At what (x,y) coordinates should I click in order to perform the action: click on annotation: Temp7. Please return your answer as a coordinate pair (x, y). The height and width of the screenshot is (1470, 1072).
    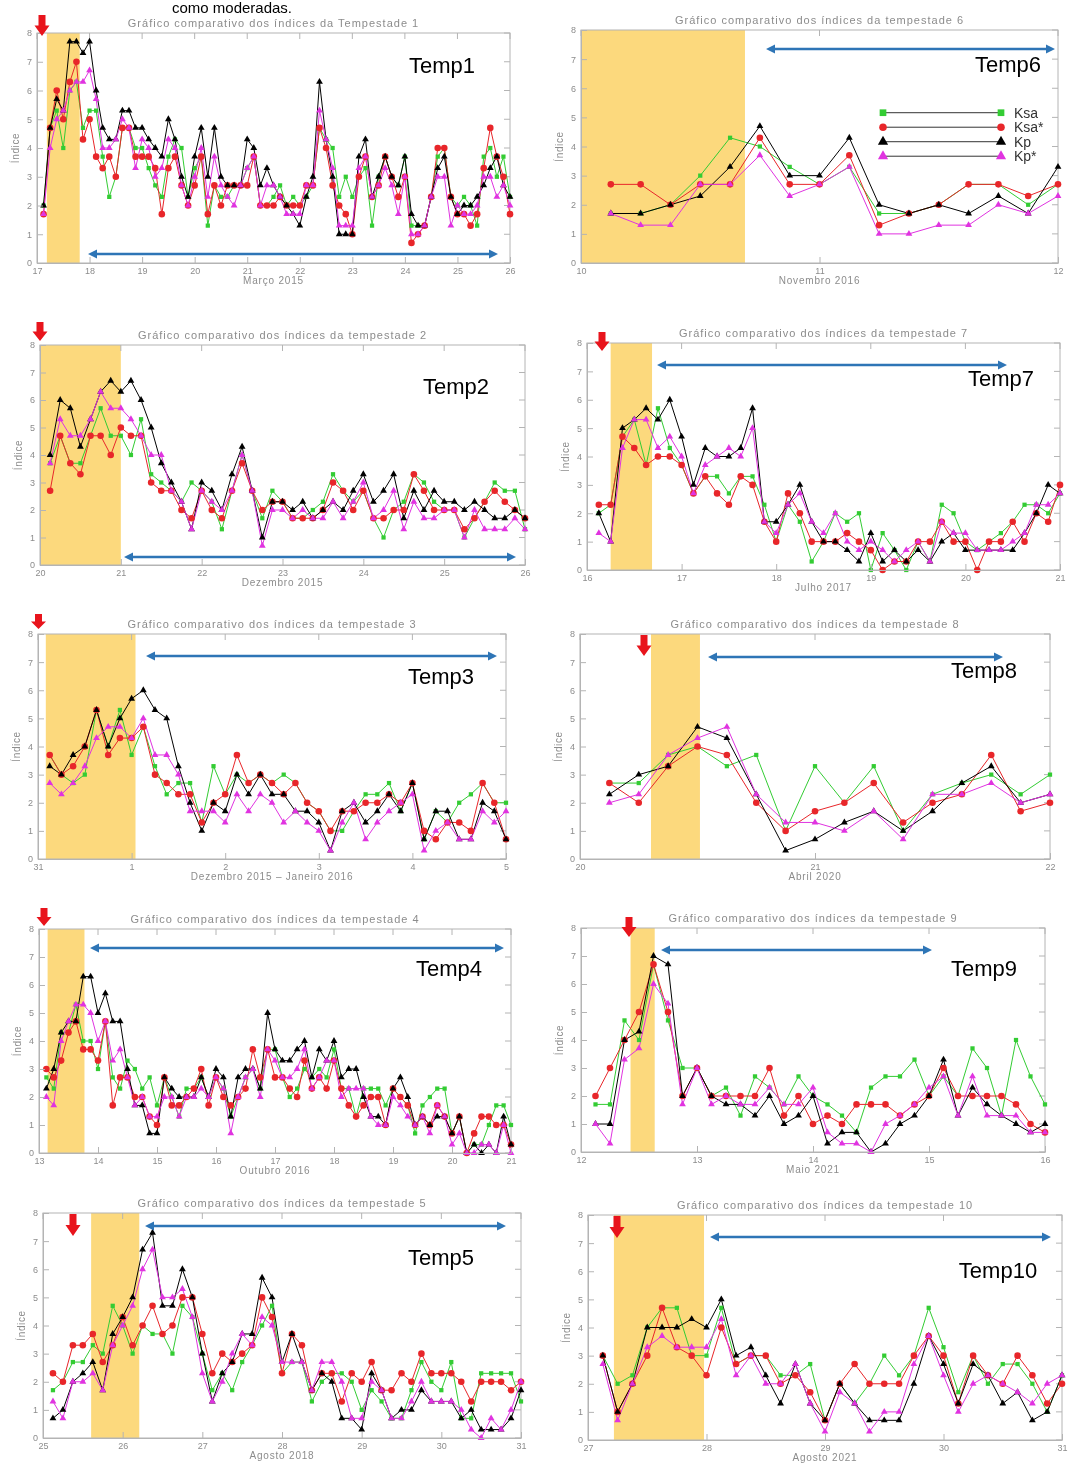
    Looking at the image, I should click on (1001, 378).